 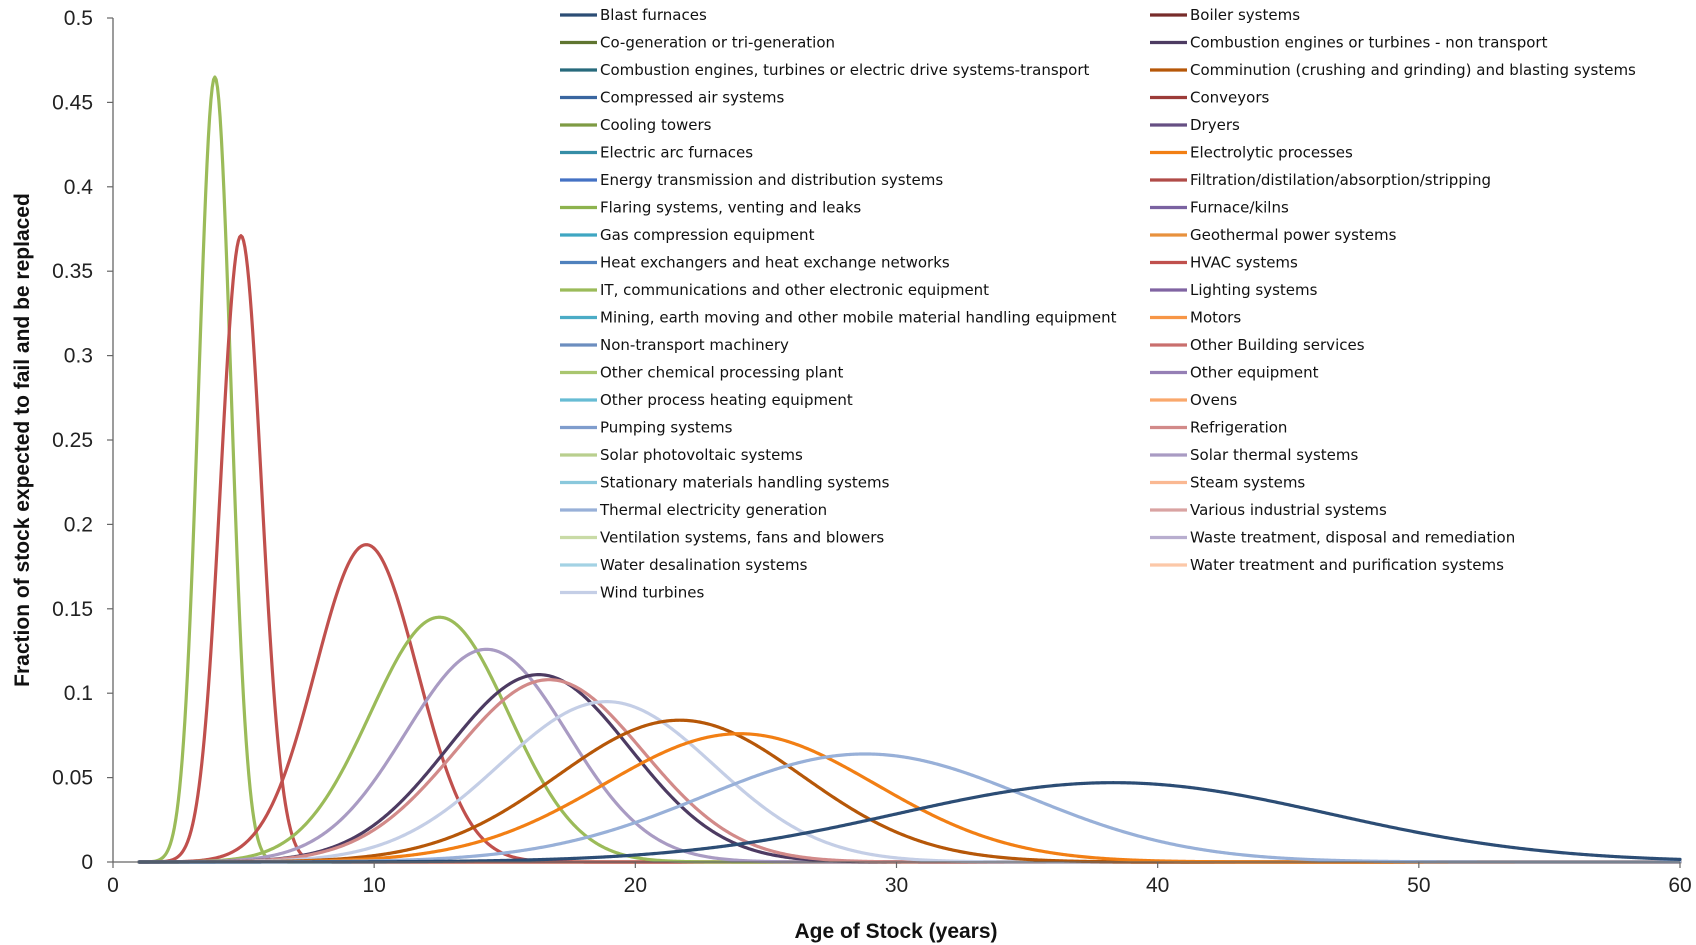 I want to click on legend-label: Ovens, so click(x=1213, y=400).